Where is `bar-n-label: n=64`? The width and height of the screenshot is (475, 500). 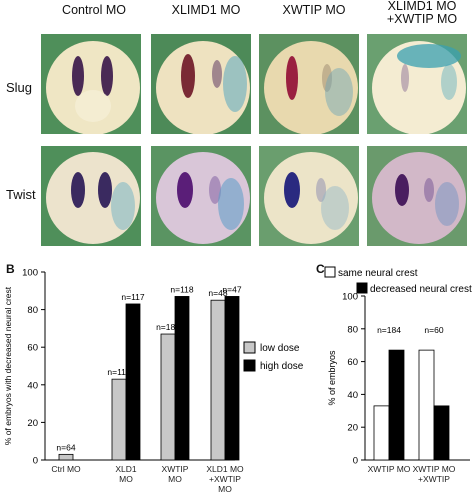 bar-n-label: n=64 is located at coordinates (65, 447).